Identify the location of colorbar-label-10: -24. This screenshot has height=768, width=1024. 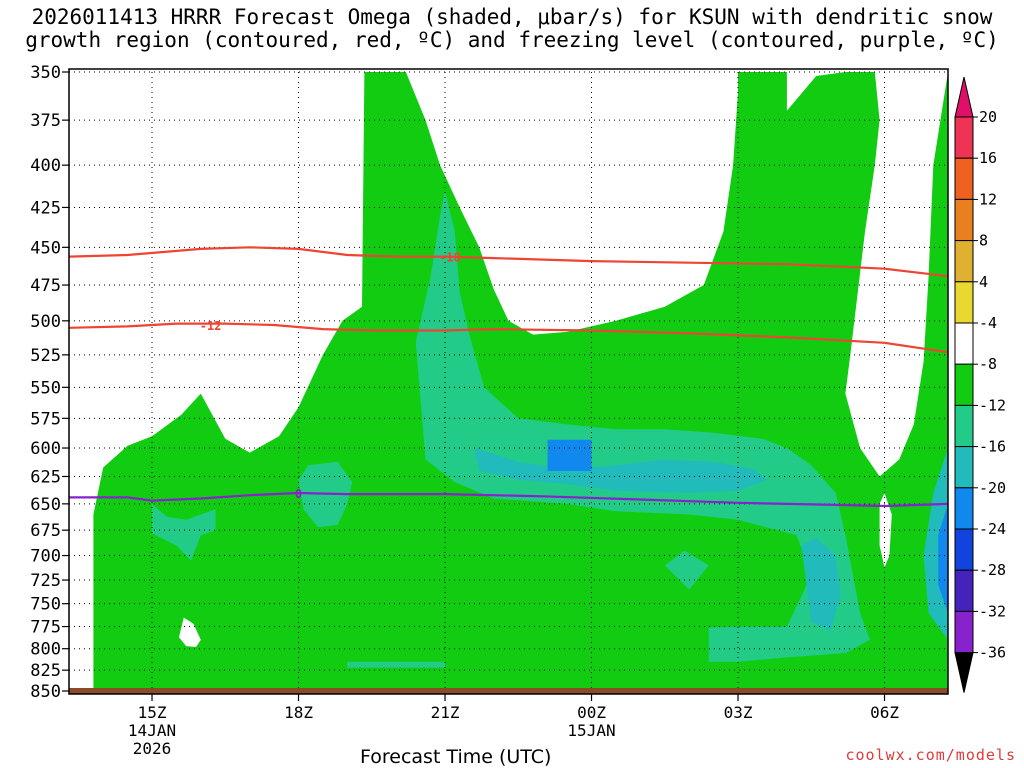
(992, 529).